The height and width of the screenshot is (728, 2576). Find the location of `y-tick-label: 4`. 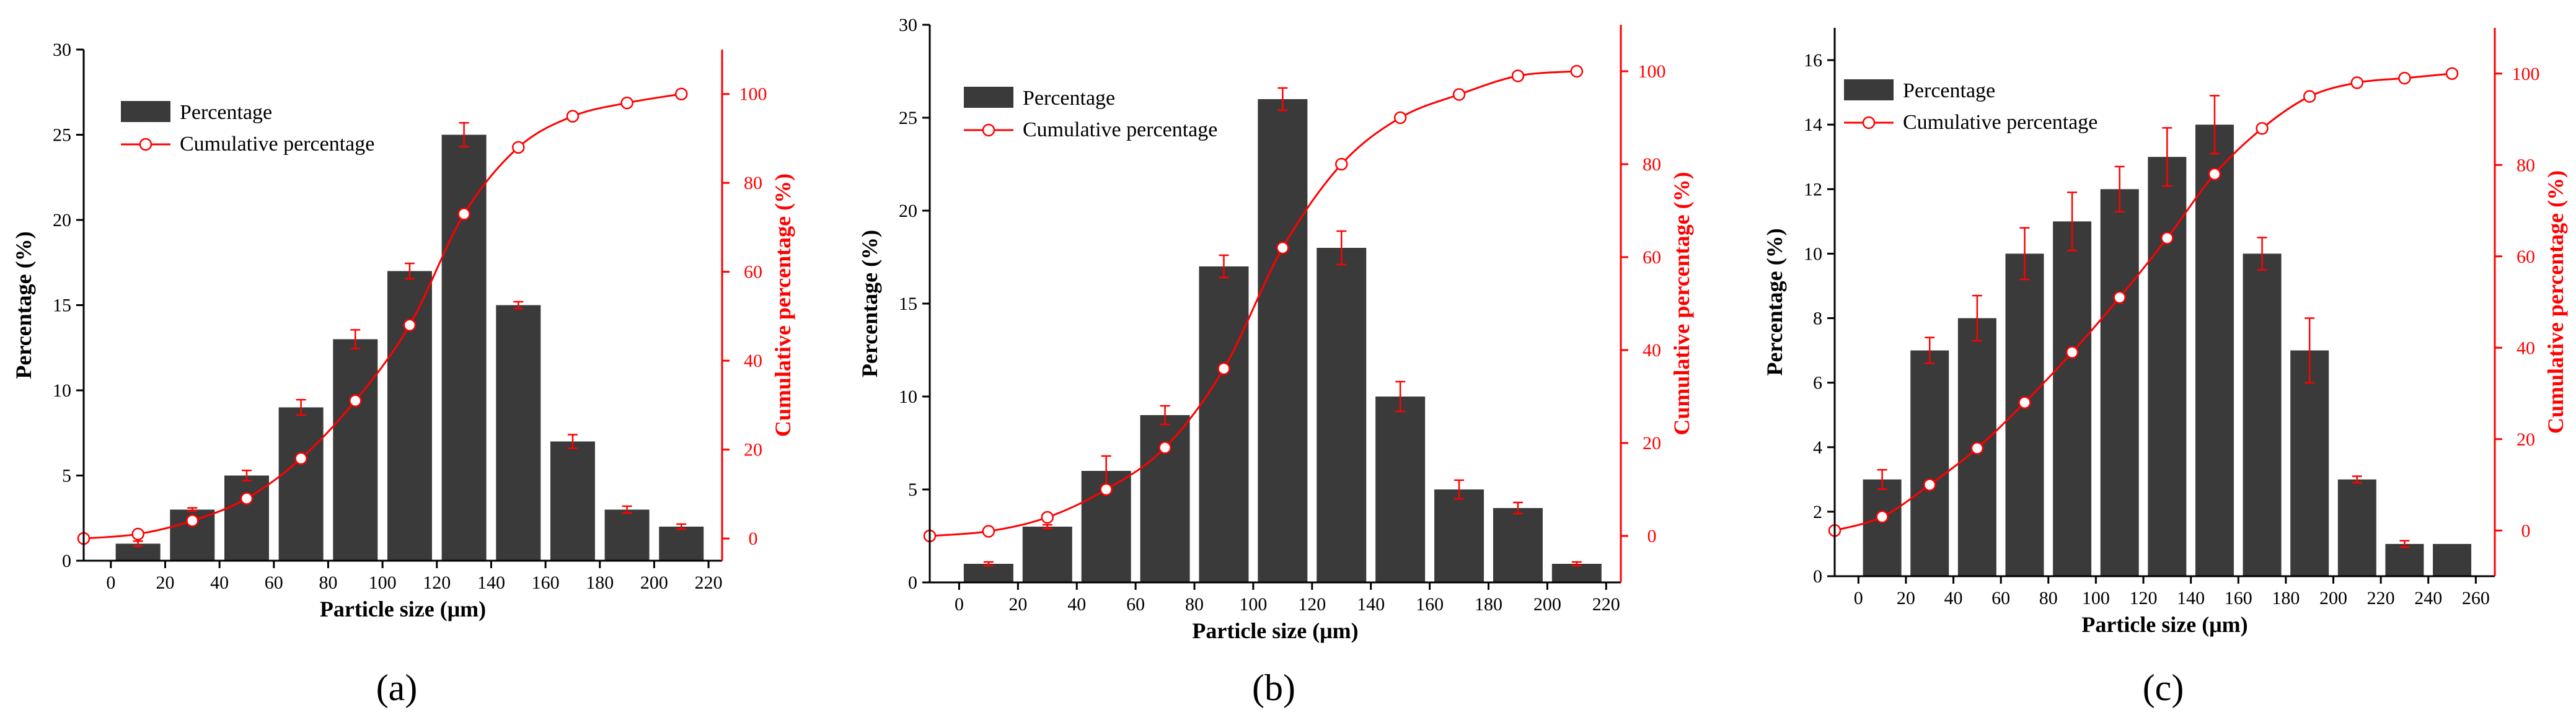

y-tick-label: 4 is located at coordinates (1817, 448).